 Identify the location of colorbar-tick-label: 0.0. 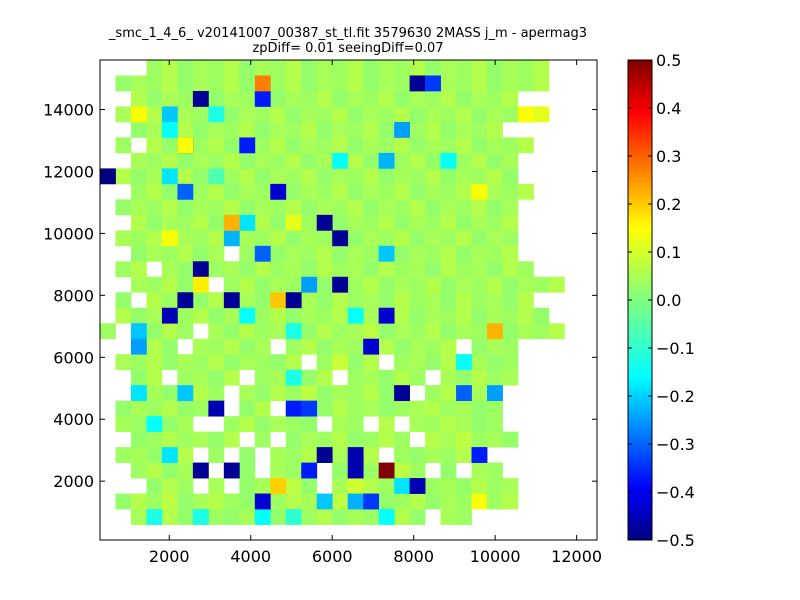
(668, 300).